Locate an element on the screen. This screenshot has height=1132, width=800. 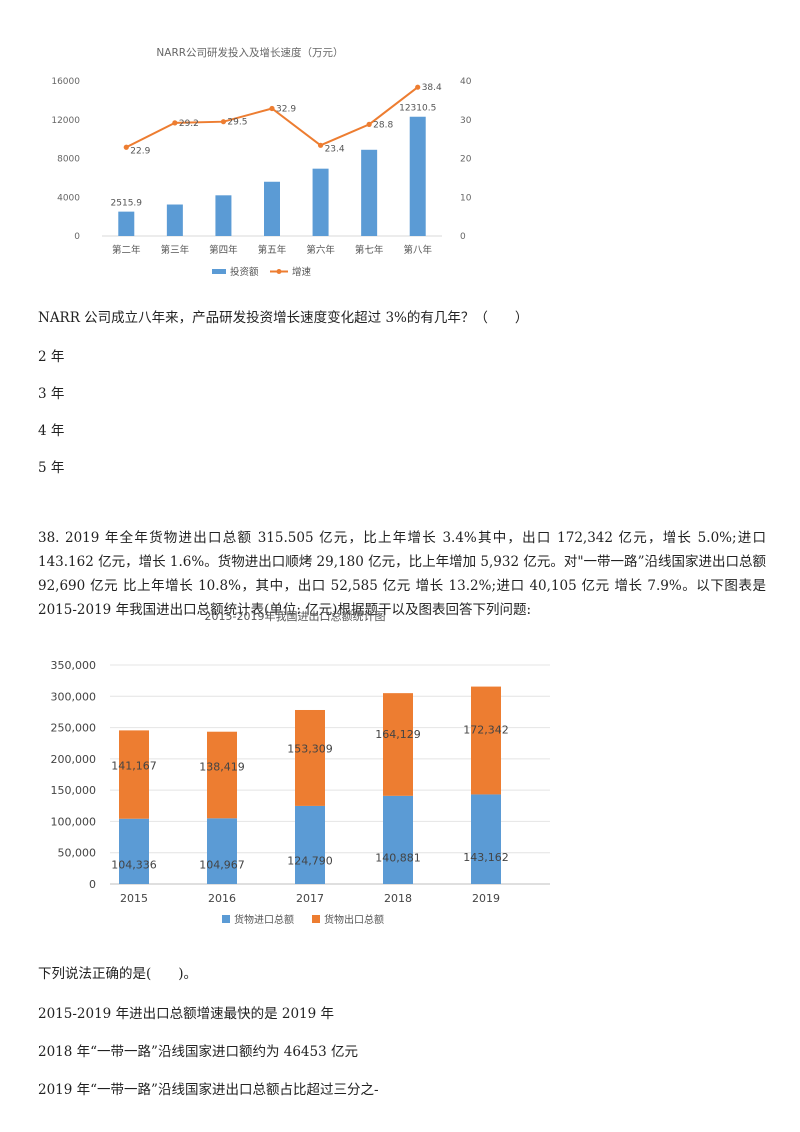
question-1-option-d: 5 年 is located at coordinates (51, 468).